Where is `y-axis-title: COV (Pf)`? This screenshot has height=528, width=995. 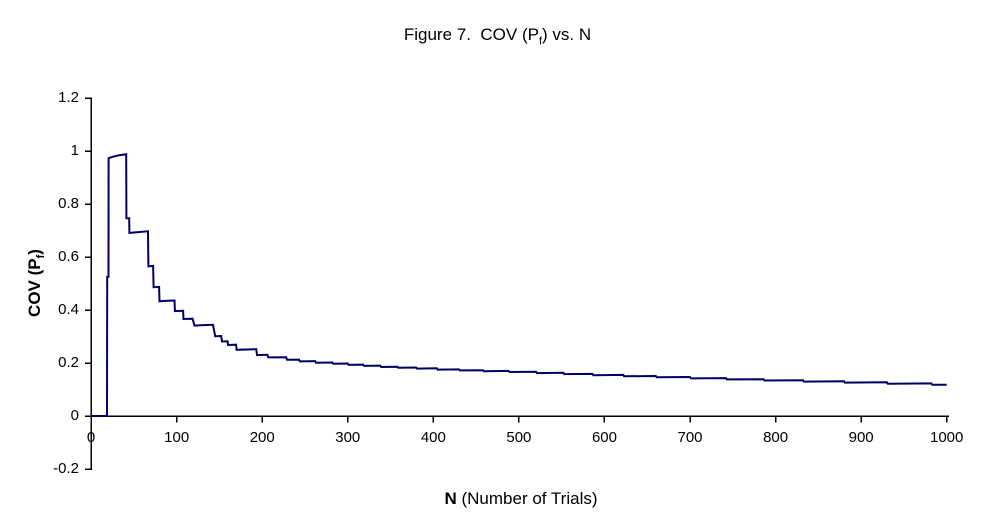
y-axis-title: COV (Pf) is located at coordinates (36, 283).